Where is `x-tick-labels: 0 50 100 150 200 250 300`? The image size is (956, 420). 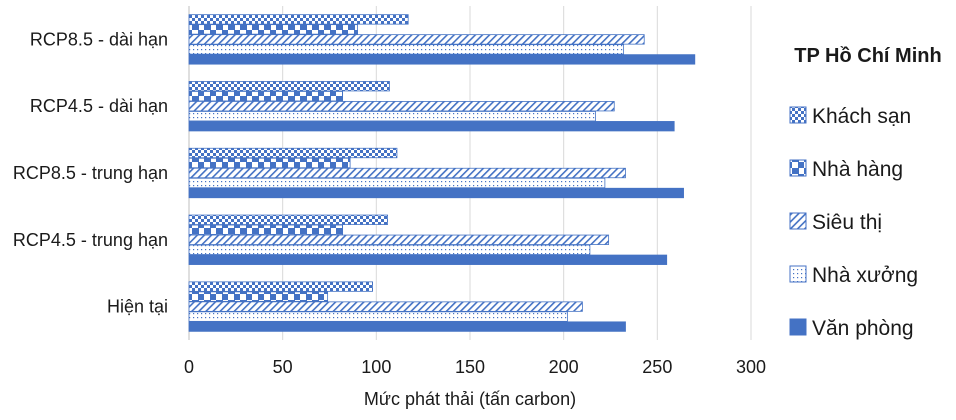 x-tick-labels: 0 50 100 150 200 250 300 is located at coordinates (475, 367).